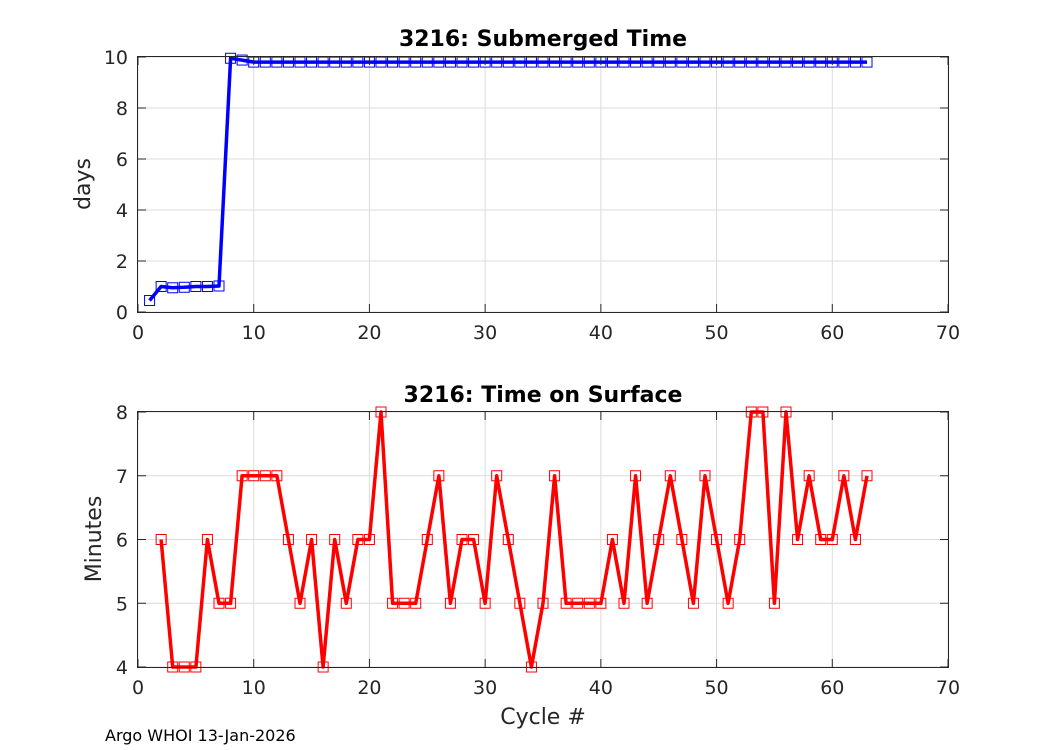 The image size is (1050, 750). I want to click on y-tick-label: 6, so click(122, 541).